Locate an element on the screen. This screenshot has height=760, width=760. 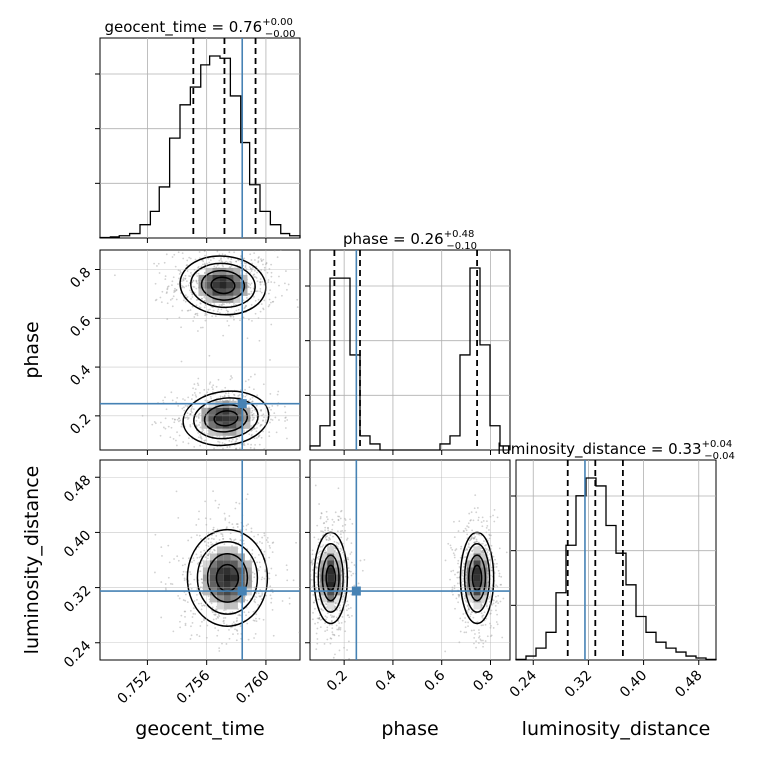
x-tick-label-geocent_time: 0.756 is located at coordinates (194, 687).